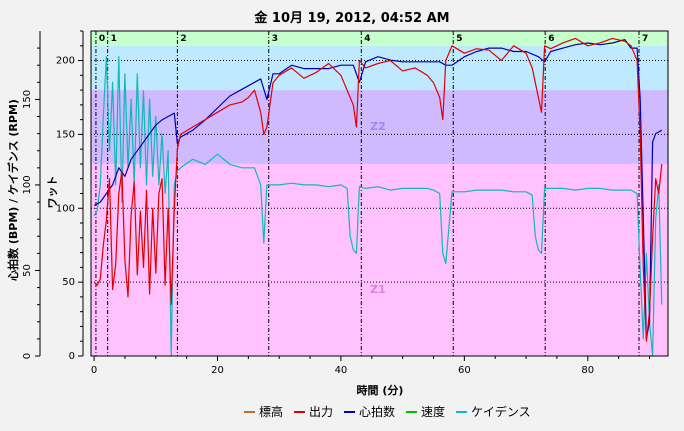 The image size is (684, 431). Describe the element at coordinates (217, 370) in the screenshot. I see `x-tick-label: 20` at that location.